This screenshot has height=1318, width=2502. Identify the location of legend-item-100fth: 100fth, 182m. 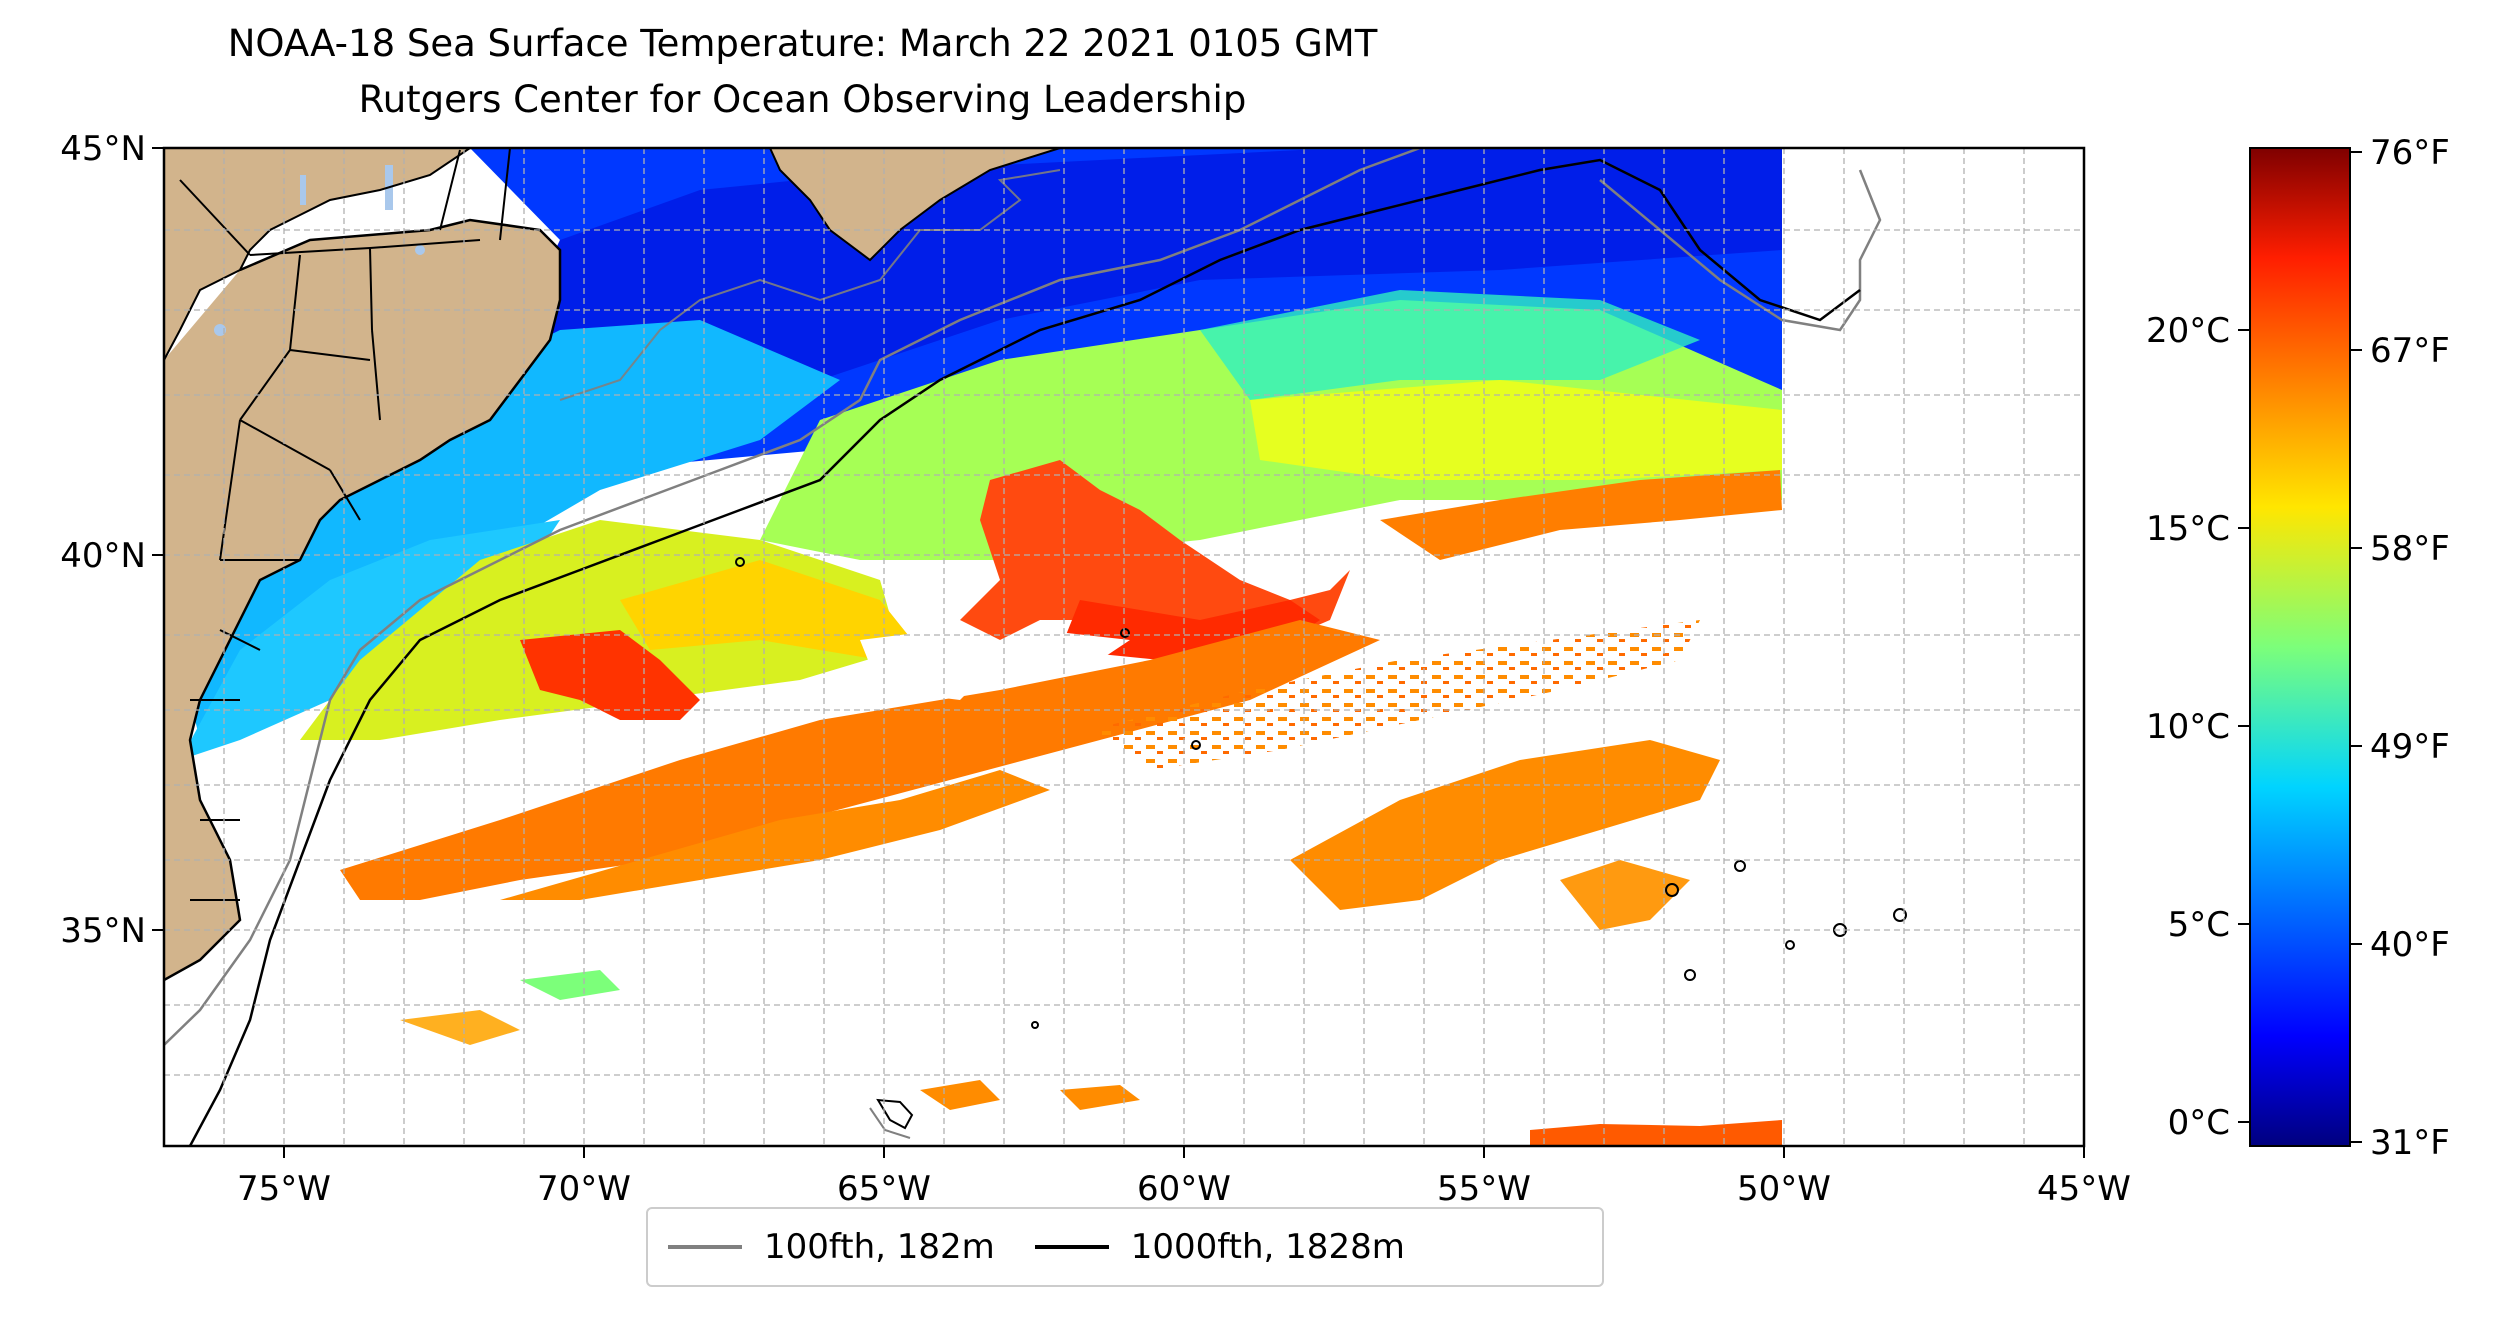
(831, 1247).